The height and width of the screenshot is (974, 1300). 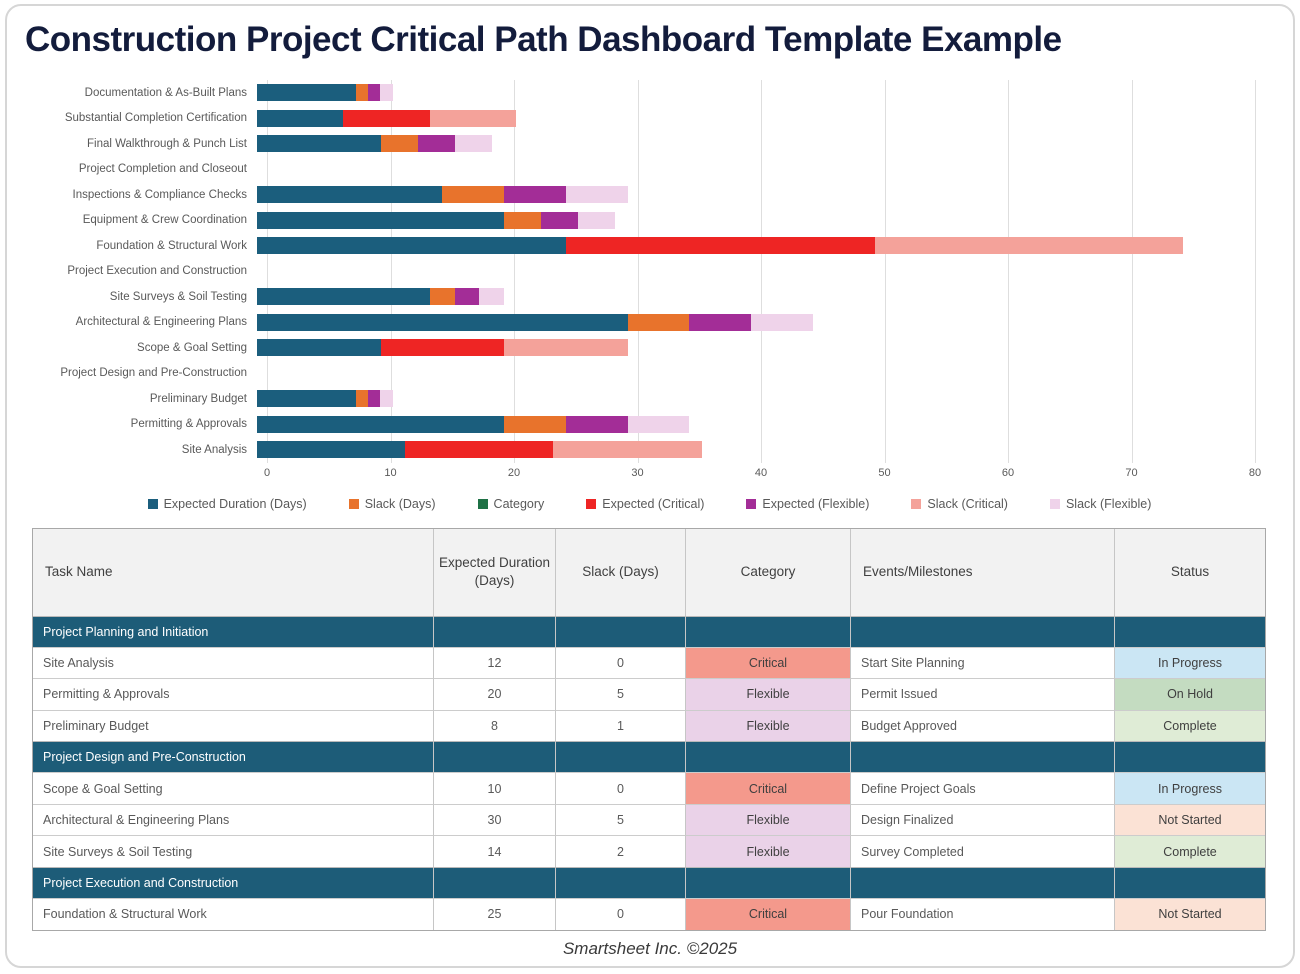 What do you see at coordinates (164, 220) in the screenshot?
I see `chart-row-label: Equipment & Crew Coordination` at bounding box center [164, 220].